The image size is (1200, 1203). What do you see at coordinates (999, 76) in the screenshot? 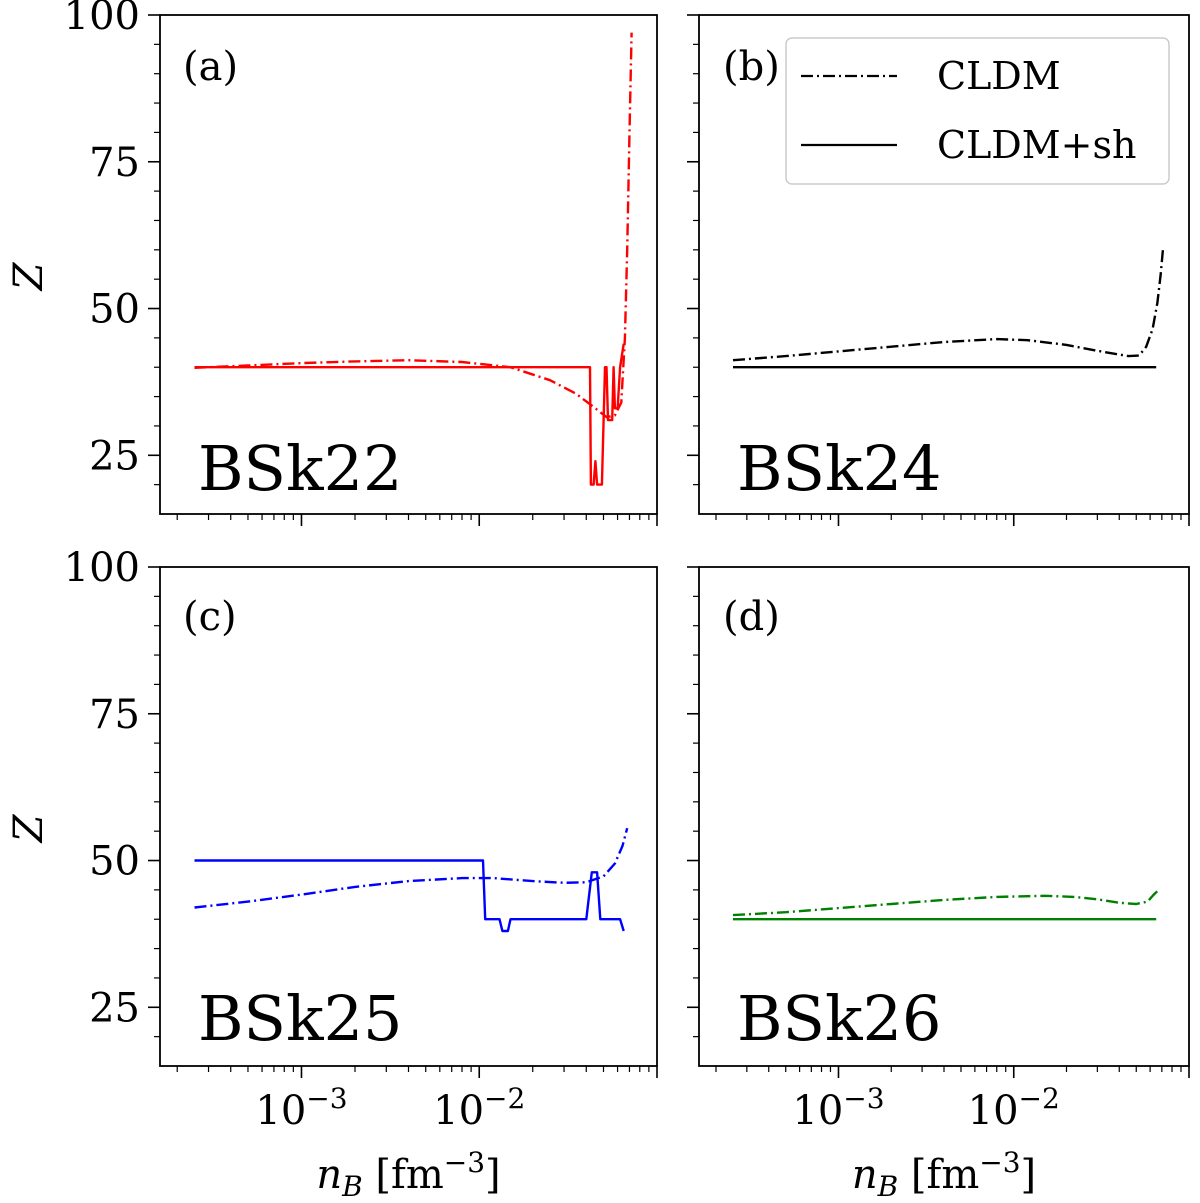
I see `legend-label-cldm: CLDM` at bounding box center [999, 76].